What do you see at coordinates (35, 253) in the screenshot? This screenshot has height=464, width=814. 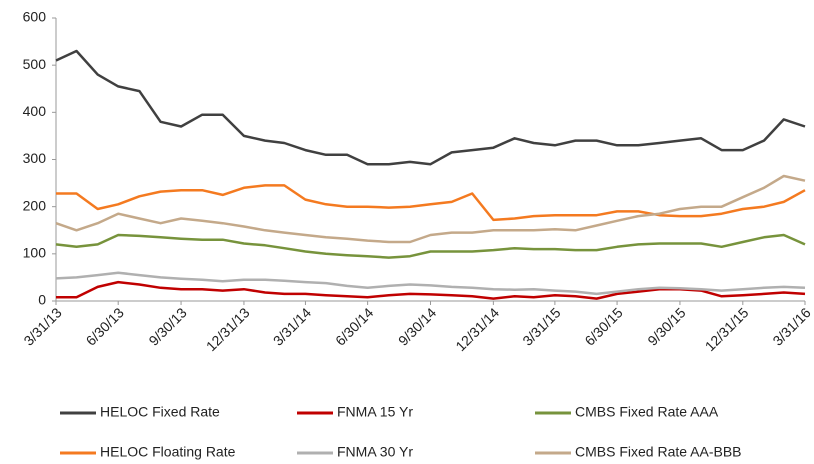 I see `y-tick-label: 100` at bounding box center [35, 253].